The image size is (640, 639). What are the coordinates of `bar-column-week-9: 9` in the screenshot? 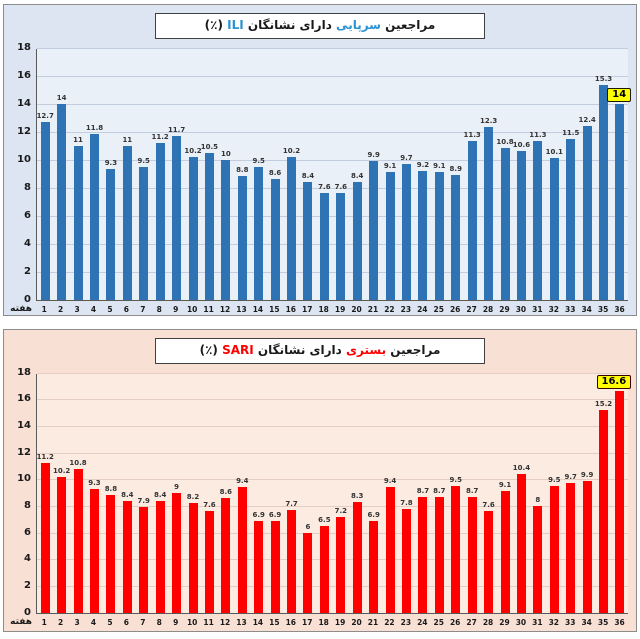 It's located at (176, 493).